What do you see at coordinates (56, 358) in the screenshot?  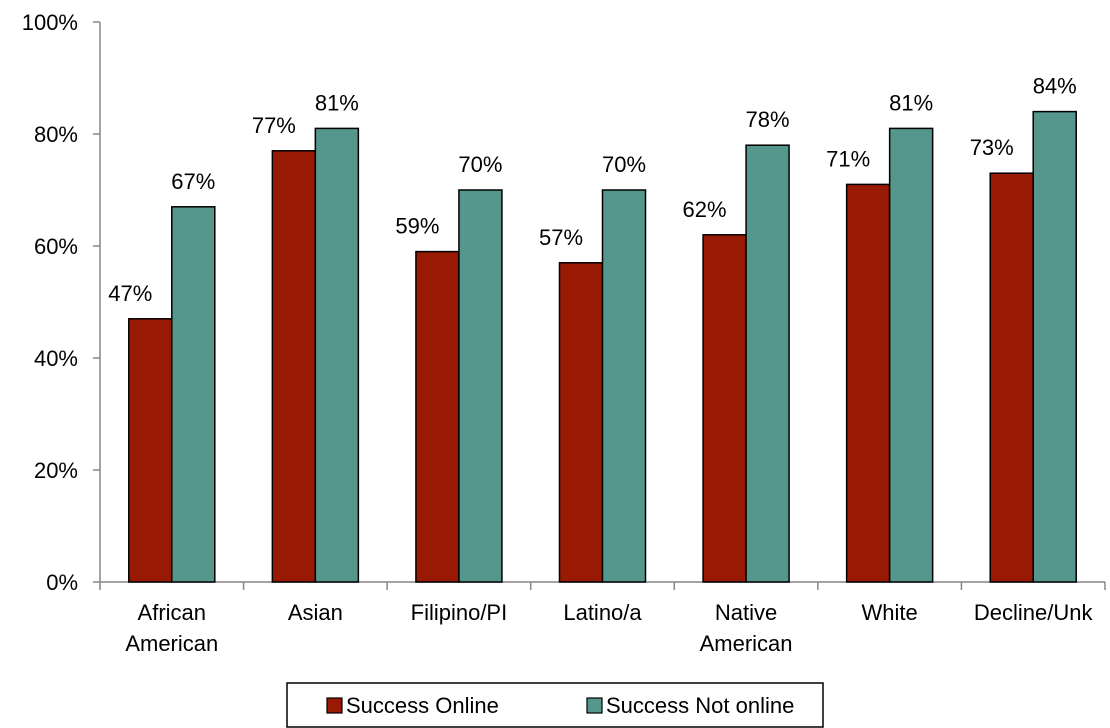 I see `y-tick-label: 40%` at bounding box center [56, 358].